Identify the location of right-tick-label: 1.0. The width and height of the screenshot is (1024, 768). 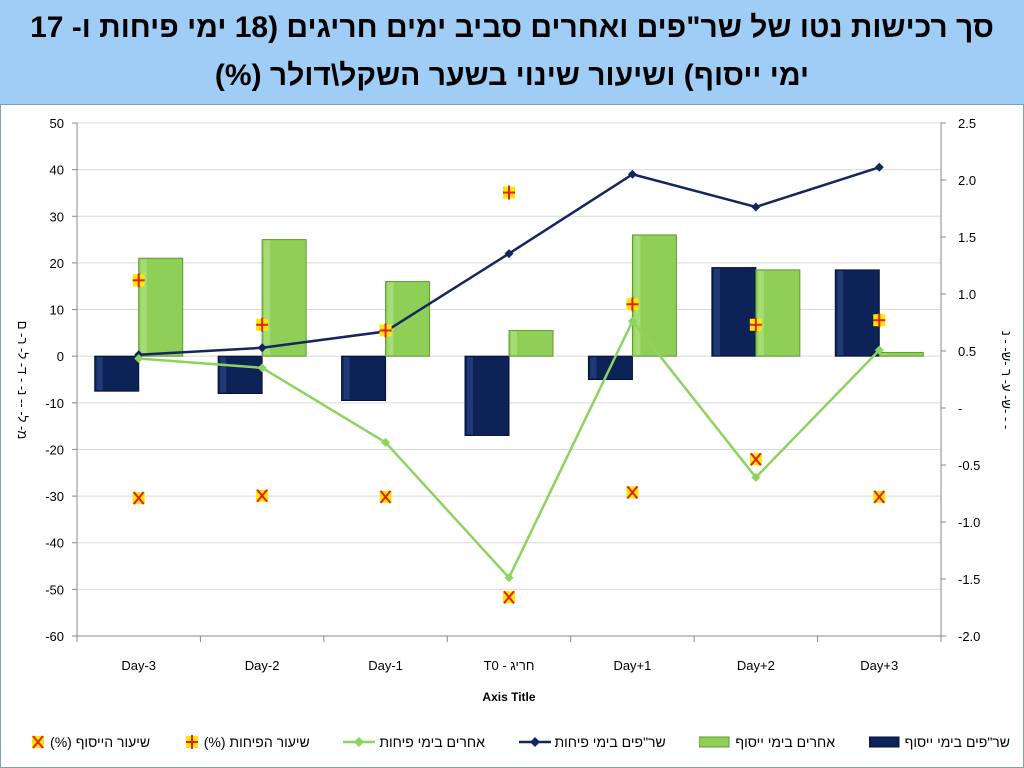
(967, 294).